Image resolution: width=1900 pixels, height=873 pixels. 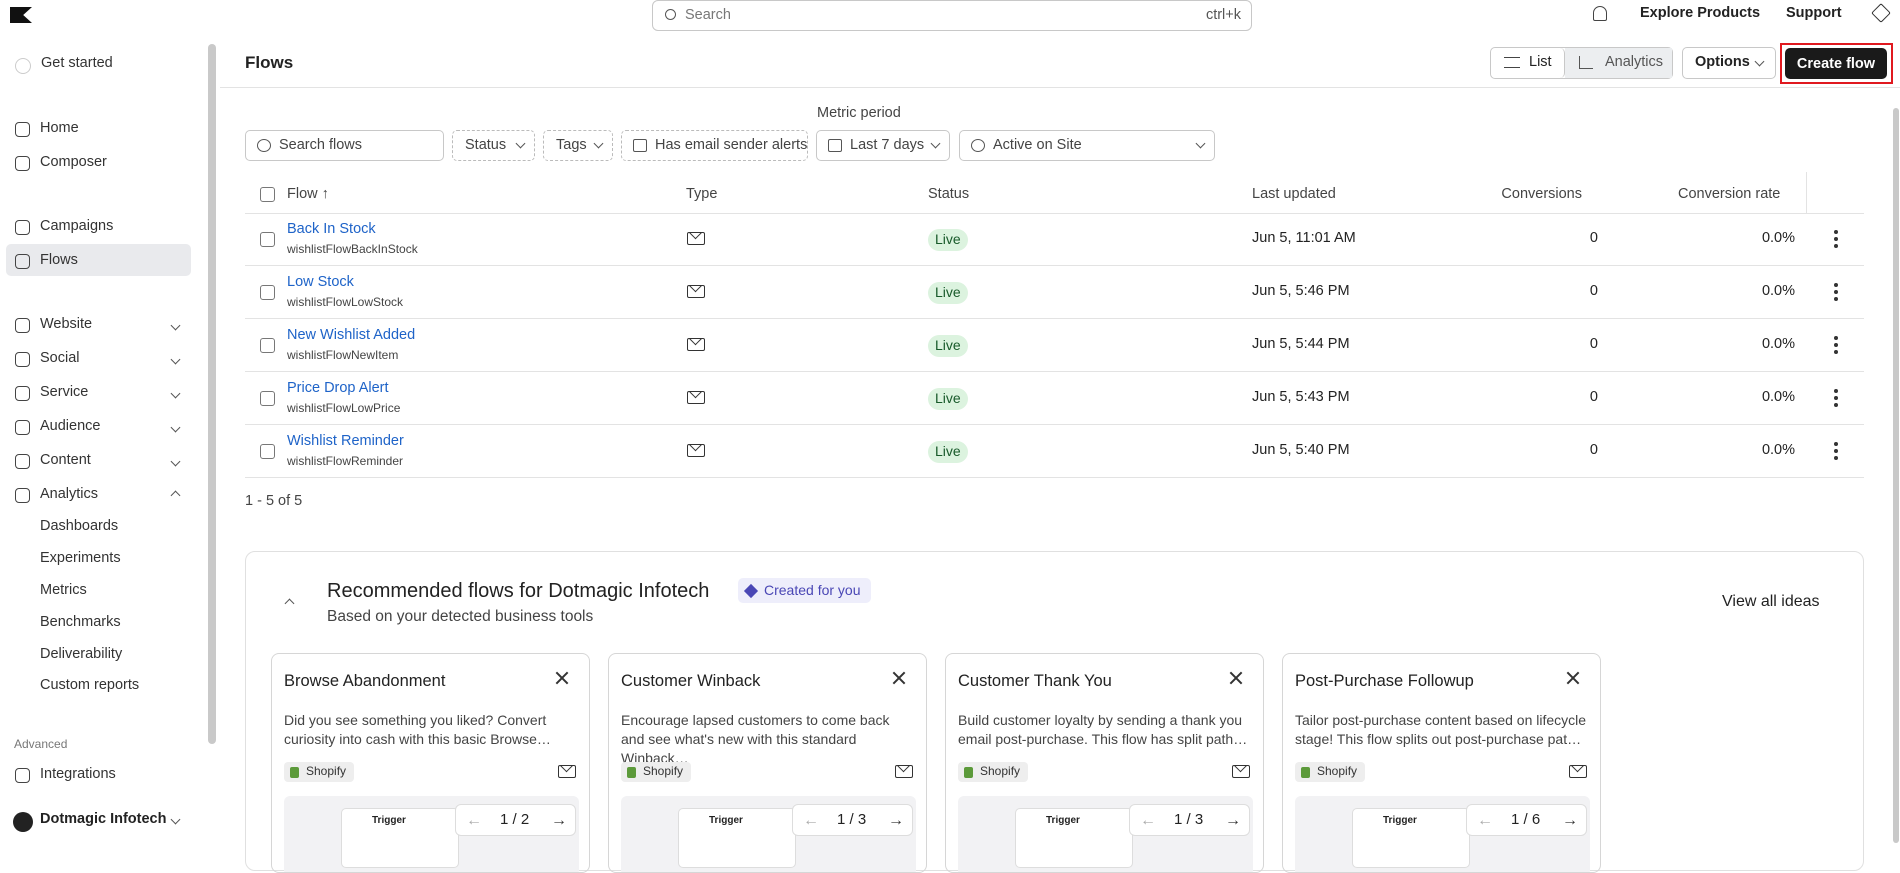 I want to click on bell-icon, so click(x=1600, y=13).